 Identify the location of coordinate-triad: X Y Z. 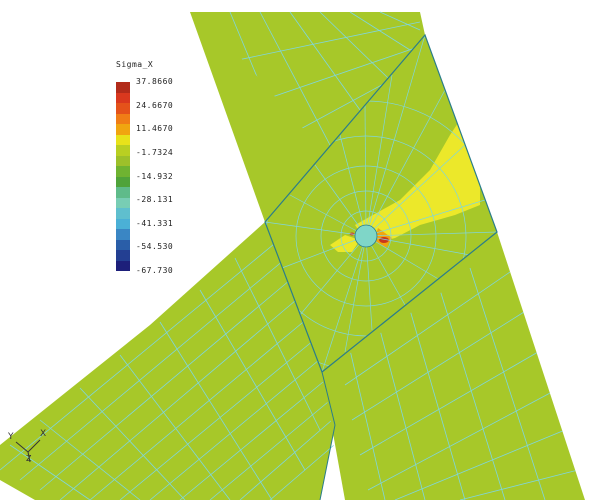
(30, 443).